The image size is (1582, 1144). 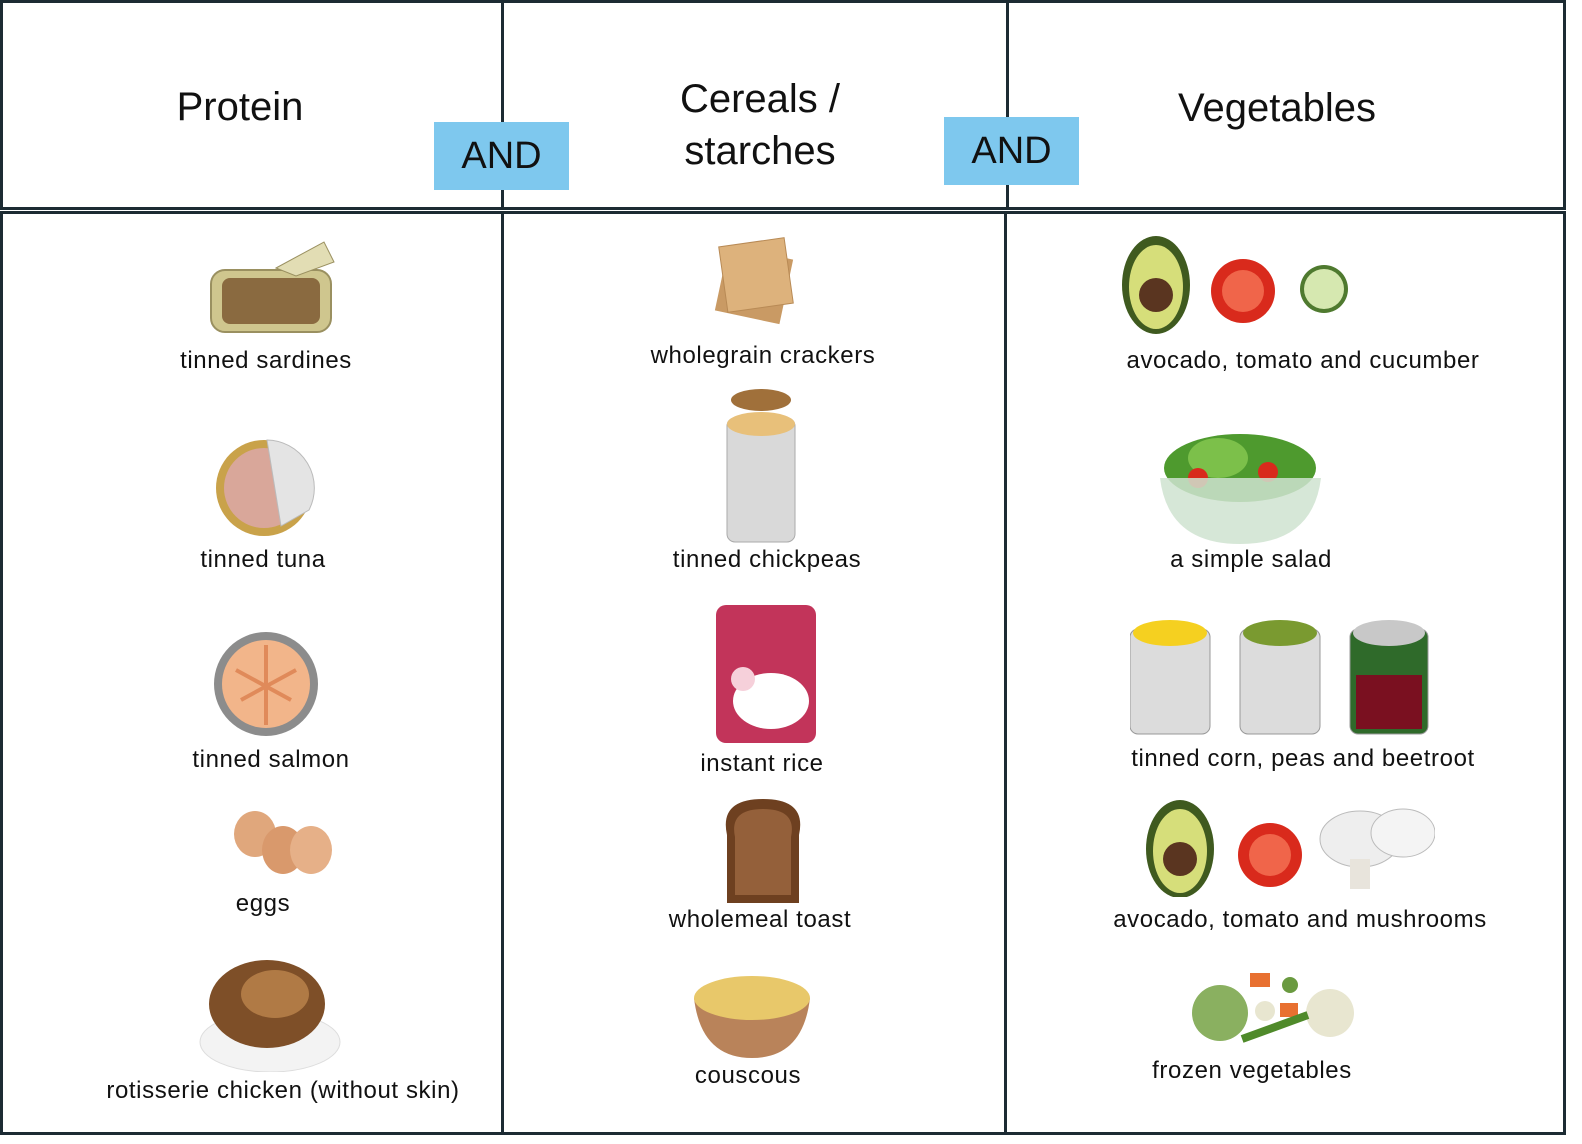 What do you see at coordinates (760, 919) in the screenshot?
I see `food-label: wholemeal toast` at bounding box center [760, 919].